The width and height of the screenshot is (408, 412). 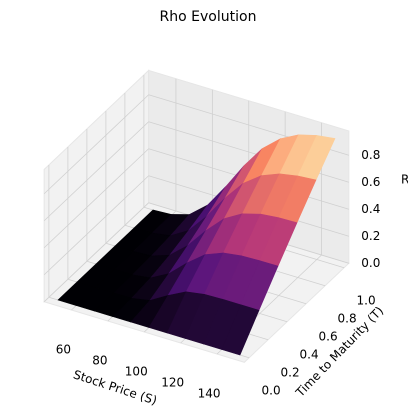 What do you see at coordinates (99, 361) in the screenshot?
I see `x-tick-label: 80` at bounding box center [99, 361].